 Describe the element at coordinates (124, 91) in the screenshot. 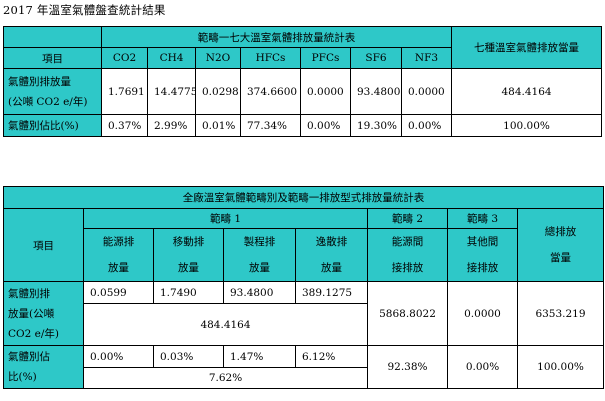

I see `emission-value: 1.7691` at that location.